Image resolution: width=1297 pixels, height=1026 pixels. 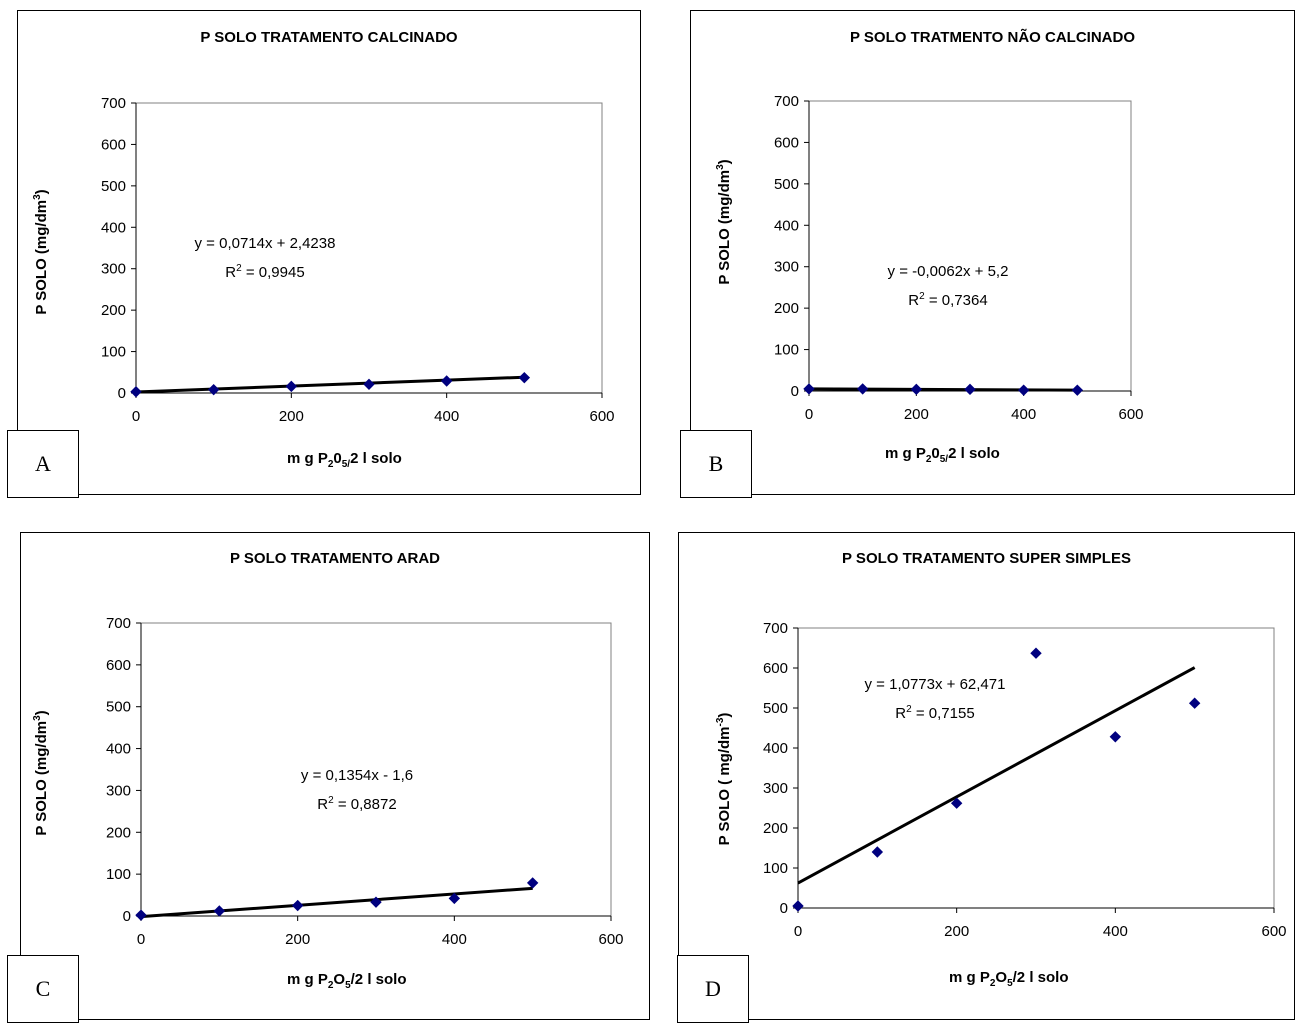 What do you see at coordinates (935, 684) in the screenshot?
I see `equation-text: y = 1,0773x + 62,471` at bounding box center [935, 684].